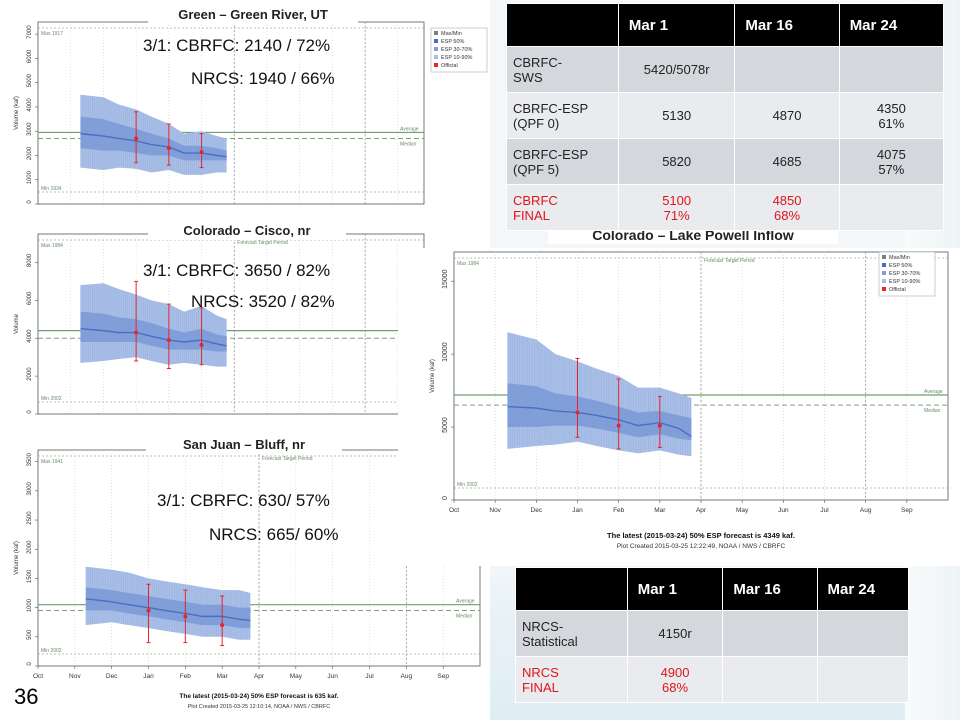 This screenshot has height=720, width=960. I want to click on powell-xtick-label: Oct, so click(454, 510).